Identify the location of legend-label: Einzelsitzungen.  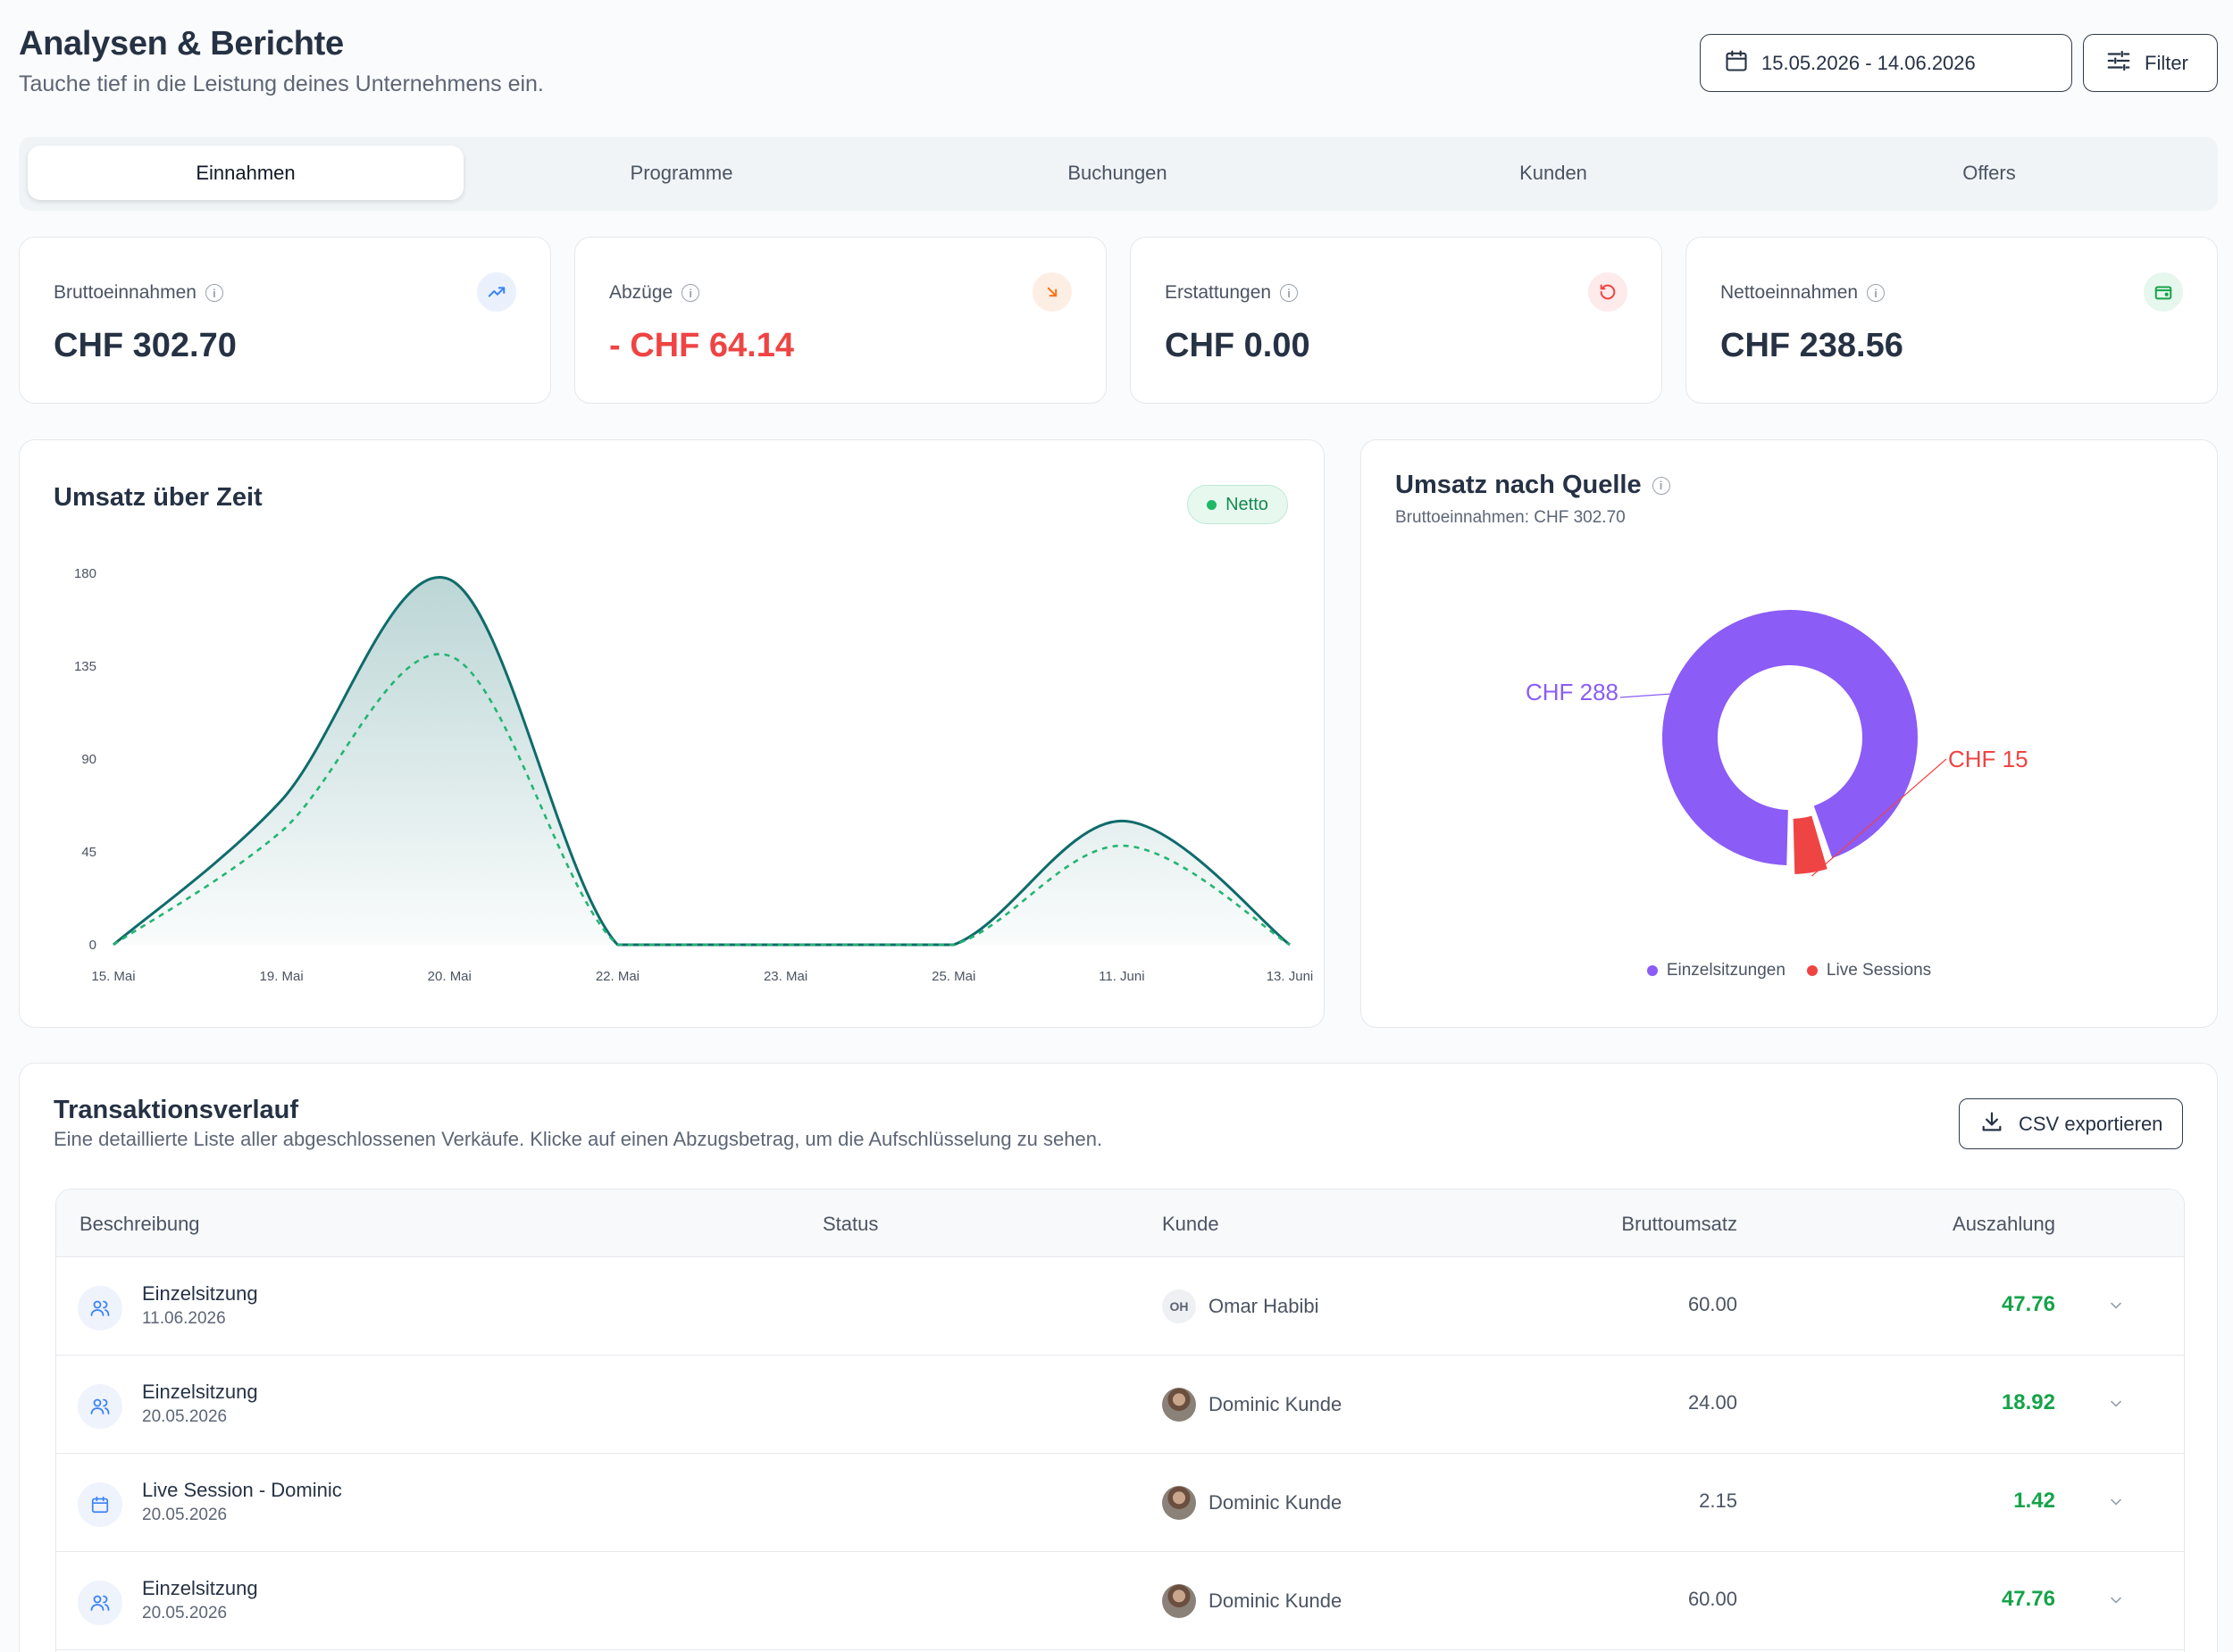
(1726, 970).